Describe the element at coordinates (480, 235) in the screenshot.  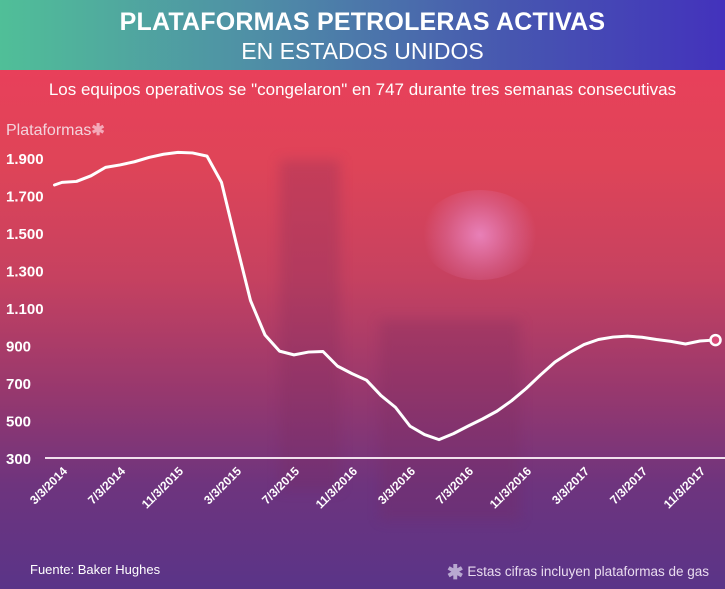
I see `sun-image` at that location.